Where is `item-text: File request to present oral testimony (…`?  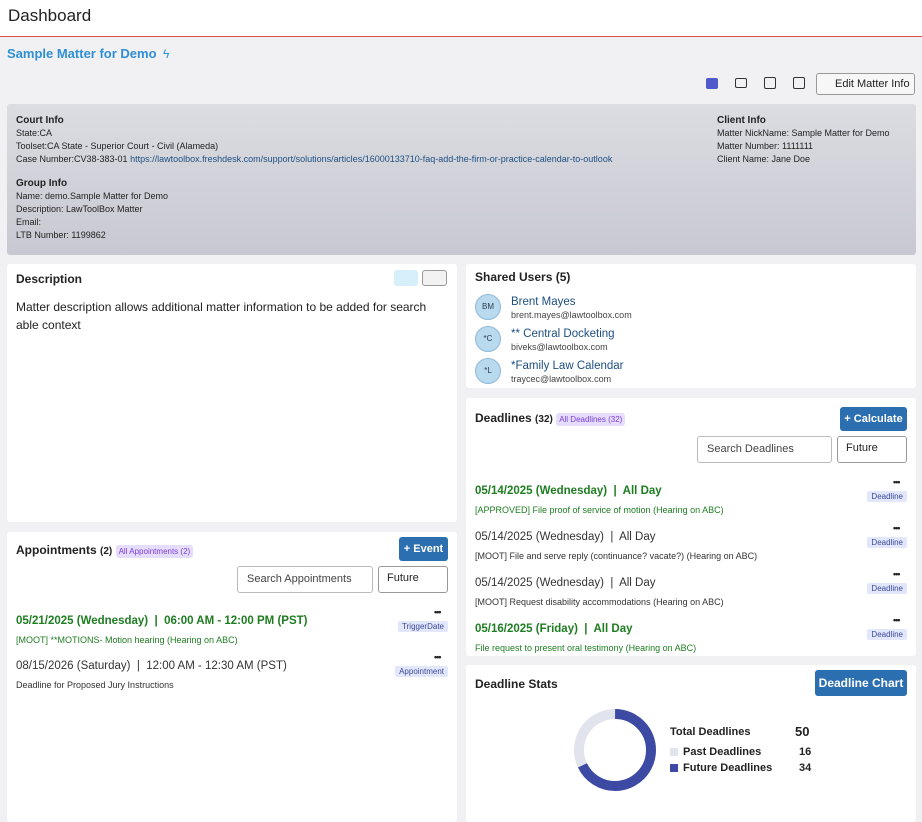 item-text: File request to present oral testimony (… is located at coordinates (586, 648).